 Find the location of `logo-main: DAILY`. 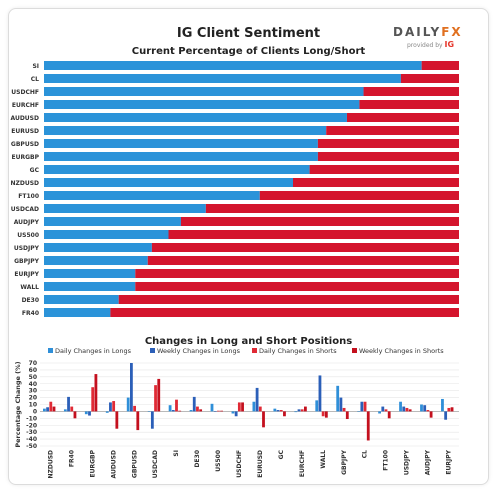

logo-main: DAILY is located at coordinates (417, 32).